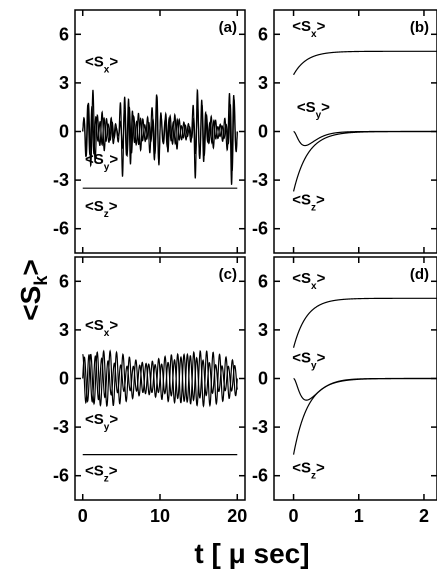 The height and width of the screenshot is (578, 437). What do you see at coordinates (419, 27) in the screenshot?
I see `panel-label: (b)` at bounding box center [419, 27].